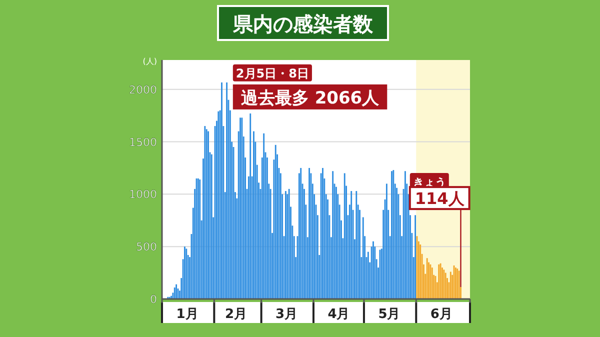  Describe the element at coordinates (153, 299) in the screenshot. I see `y-tick-label: 0` at that location.